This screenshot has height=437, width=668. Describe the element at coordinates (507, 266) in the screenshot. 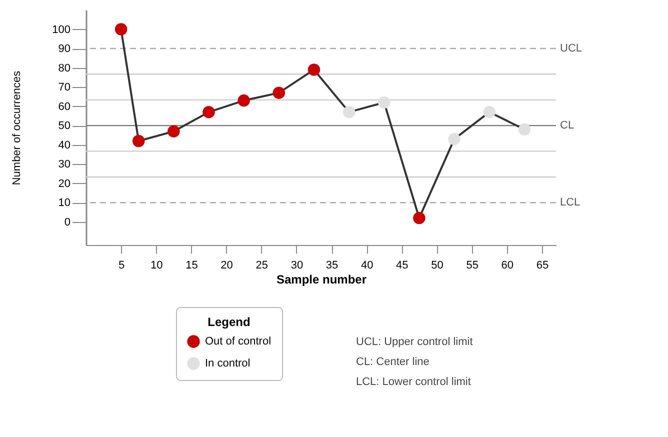

I see `x-tick-label: 60` at that location.